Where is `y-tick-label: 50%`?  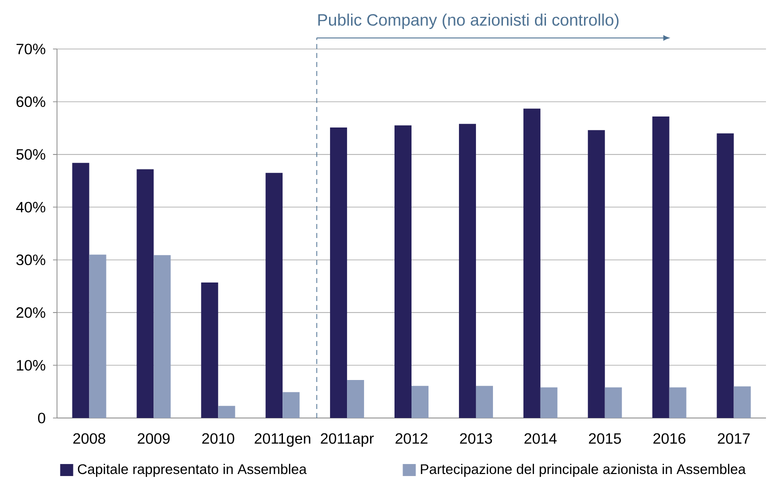
y-tick-label: 50% is located at coordinates (31, 154).